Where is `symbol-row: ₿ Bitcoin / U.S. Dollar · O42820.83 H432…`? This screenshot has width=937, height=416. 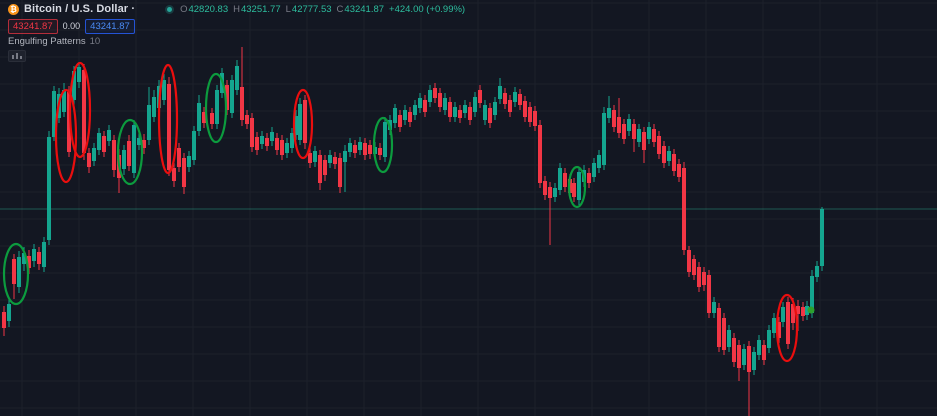 symbol-row: ₿ Bitcoin / U.S. Dollar · O42820.83 H432… is located at coordinates (236, 9).